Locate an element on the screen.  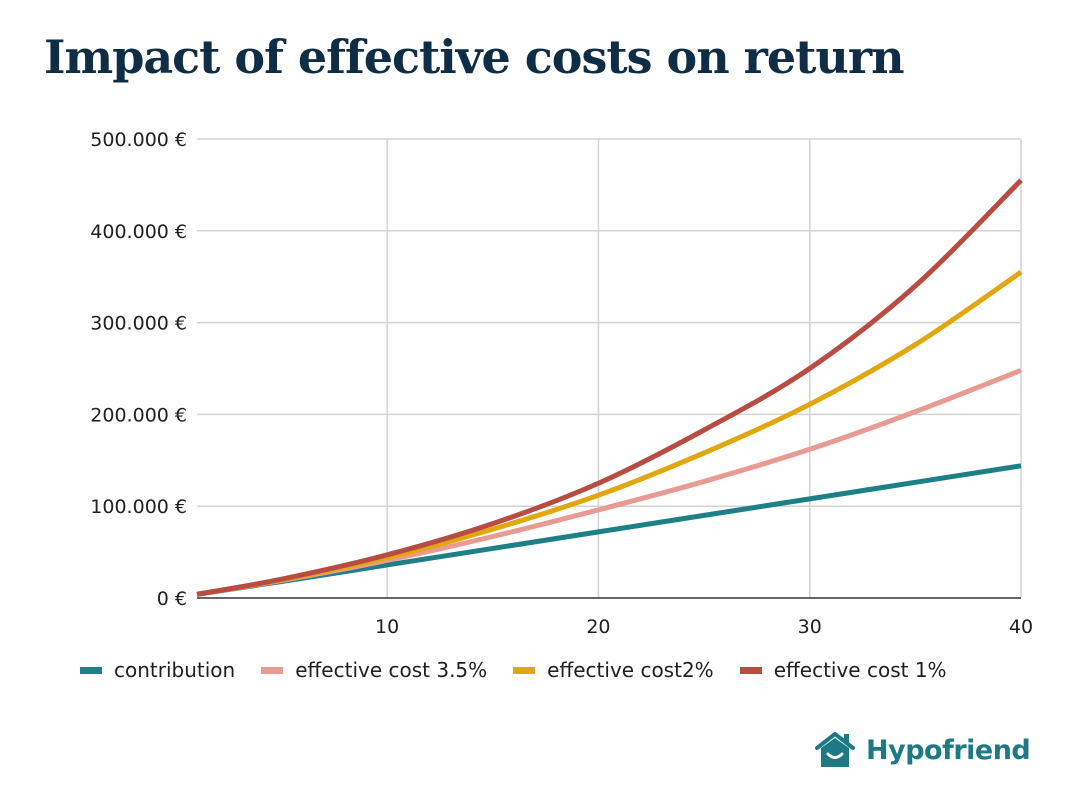
legend-item: effective cost 3.5% is located at coordinates (374, 670).